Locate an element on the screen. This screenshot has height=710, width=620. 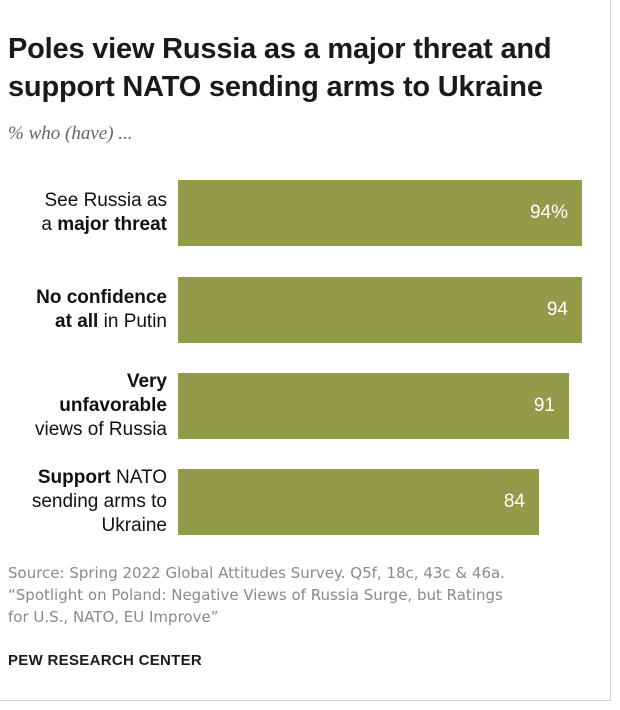
chart-title-line-1: Poles view Russia as a major threat and is located at coordinates (280, 49).